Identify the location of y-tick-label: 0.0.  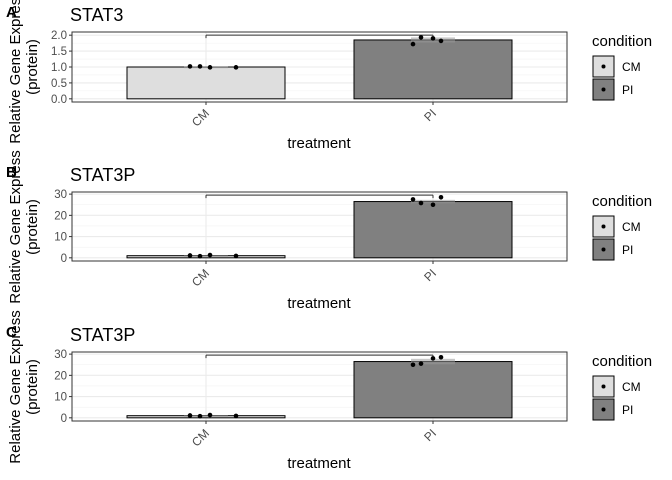
(59, 100).